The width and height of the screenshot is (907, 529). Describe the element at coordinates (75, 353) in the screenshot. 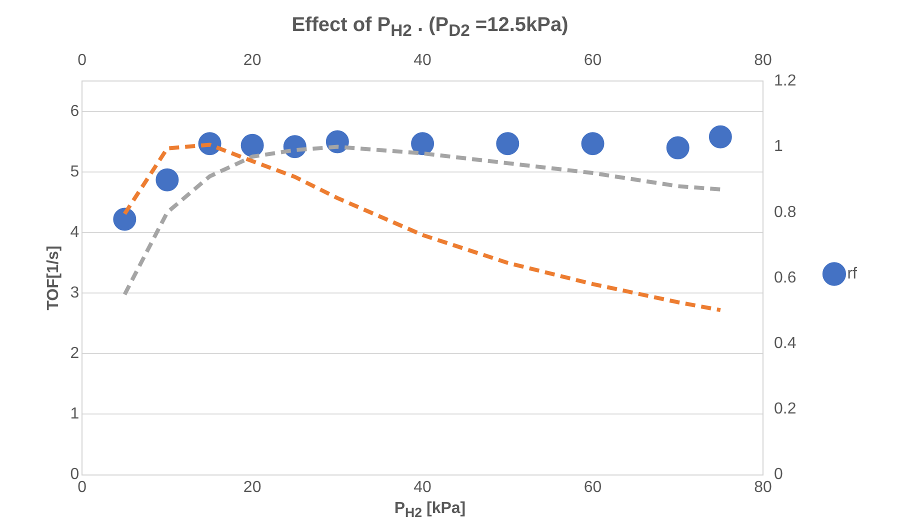

I see `y-tick-label: 2` at that location.